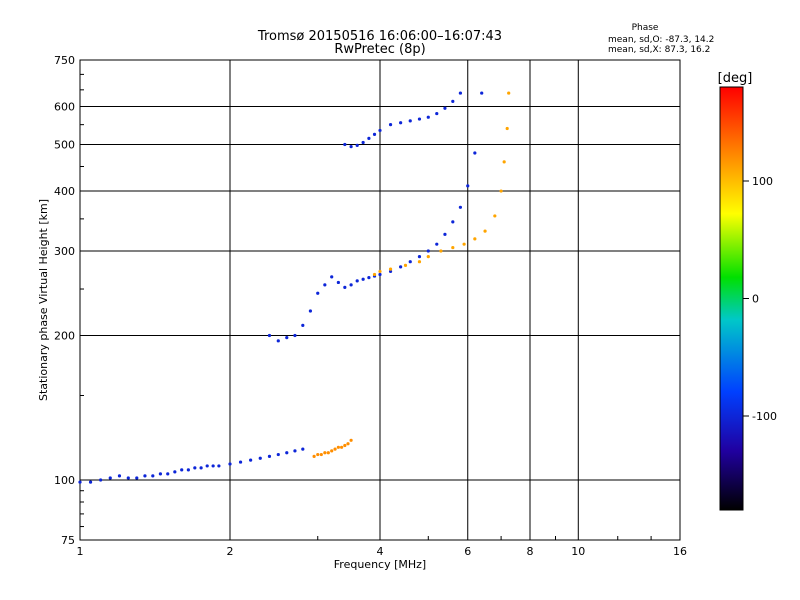 Image resolution: width=800 pixels, height=600 pixels. Describe the element at coordinates (762, 181) in the screenshot. I see `colorbar-tick-label: 100` at that location.